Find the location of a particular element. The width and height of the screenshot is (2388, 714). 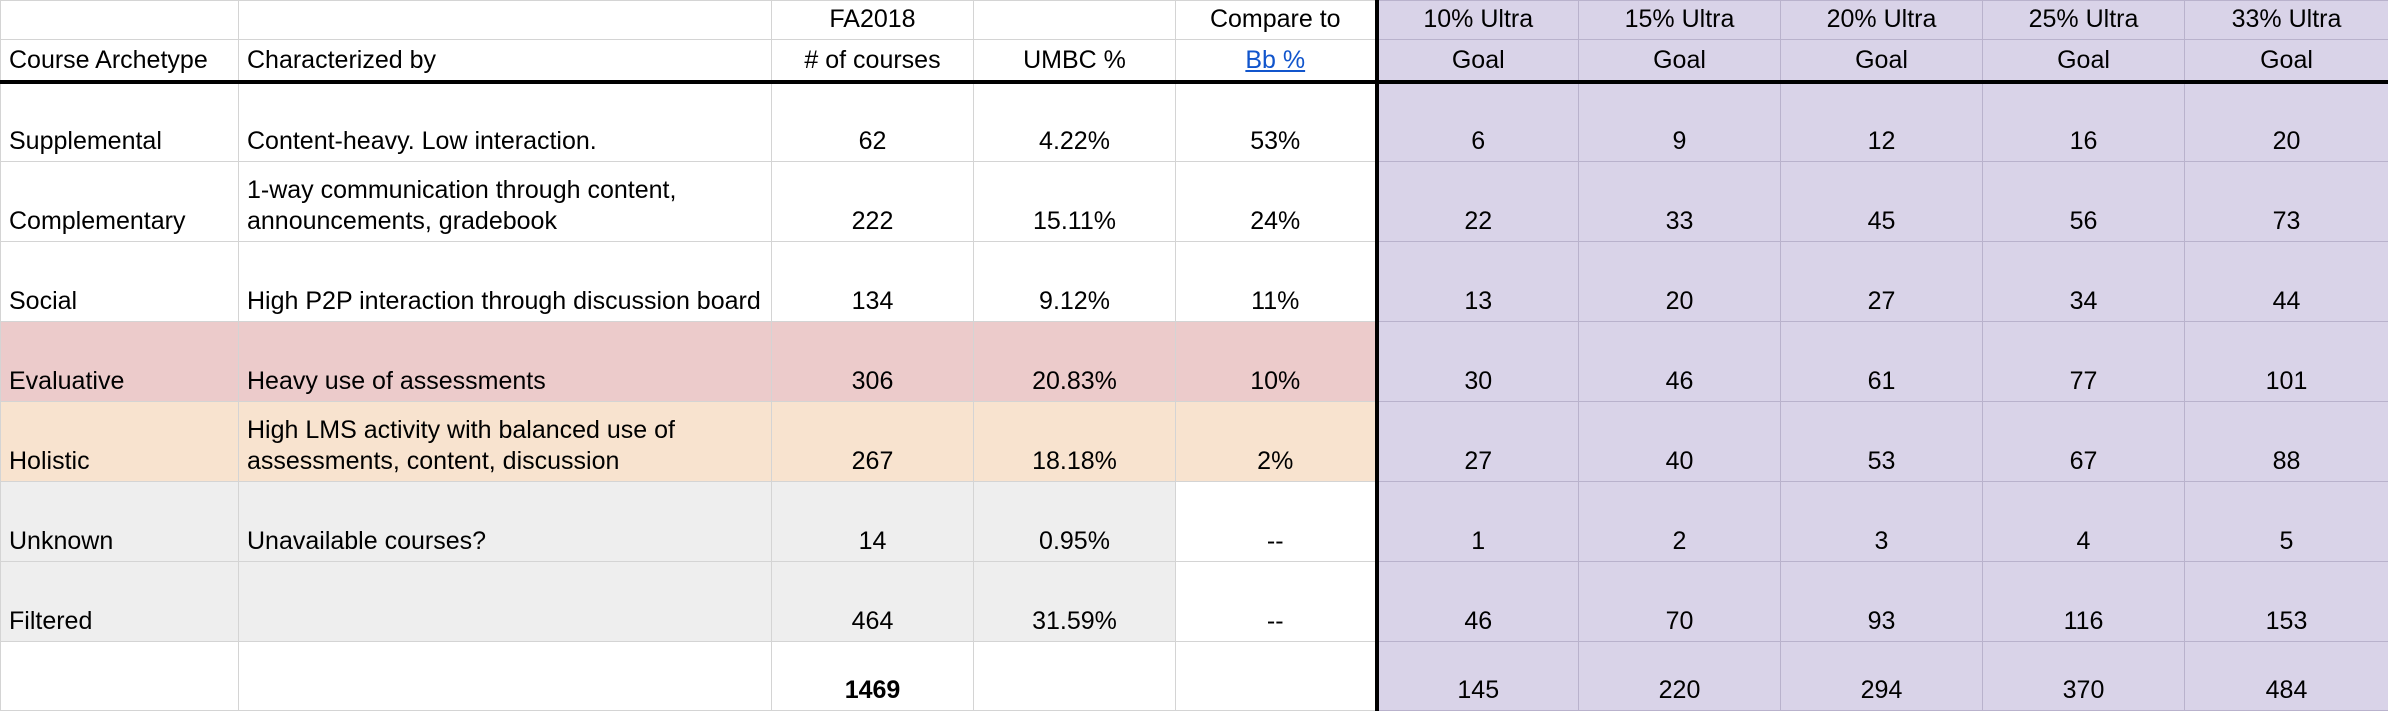

archetype-cell: Holistic is located at coordinates (119, 441).